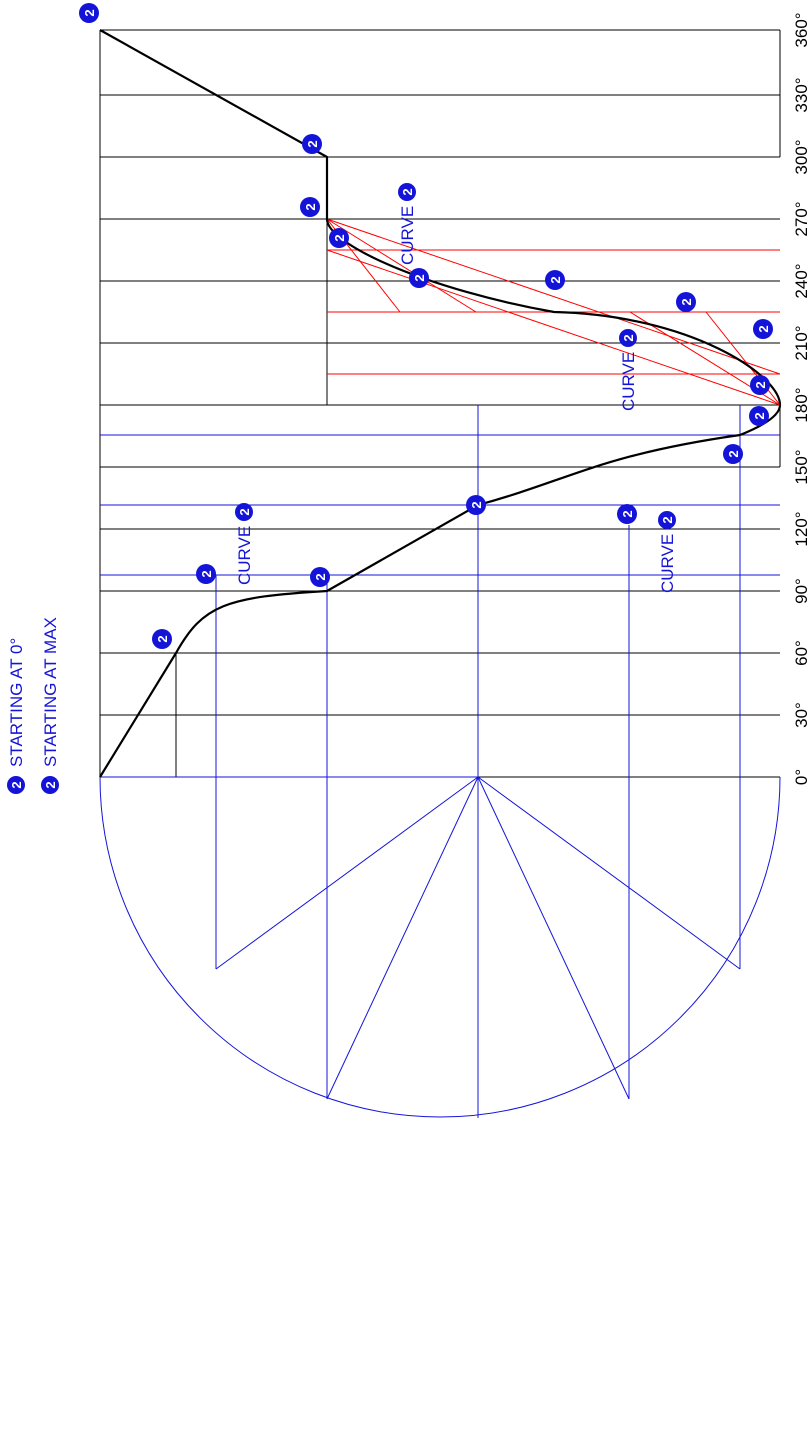  What do you see at coordinates (800, 528) in the screenshot?
I see `tick-label: 120°` at bounding box center [800, 528].